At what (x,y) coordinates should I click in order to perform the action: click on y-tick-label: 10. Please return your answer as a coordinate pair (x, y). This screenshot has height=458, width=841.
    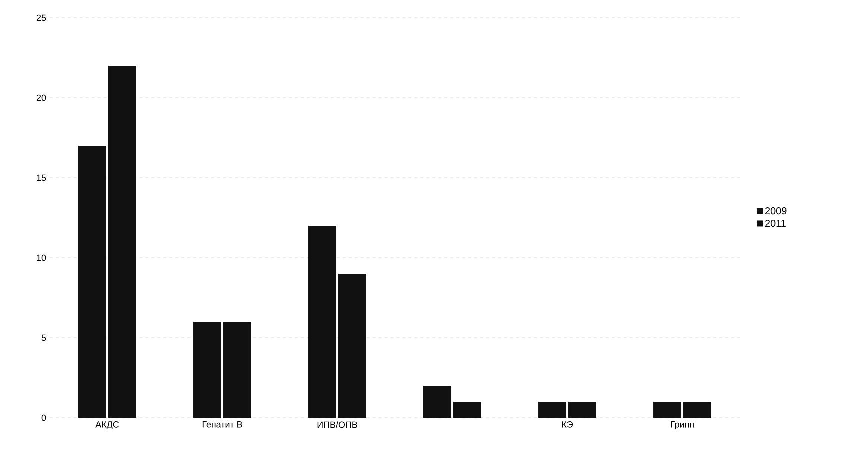
    Looking at the image, I should click on (41, 258).